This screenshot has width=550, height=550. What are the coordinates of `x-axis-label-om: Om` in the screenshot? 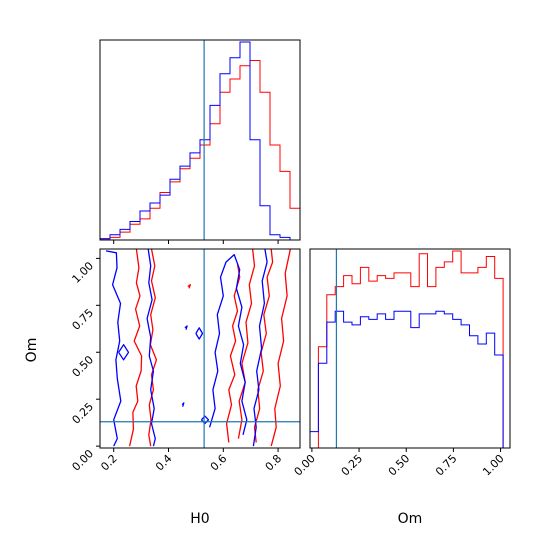 It's located at (410, 519).